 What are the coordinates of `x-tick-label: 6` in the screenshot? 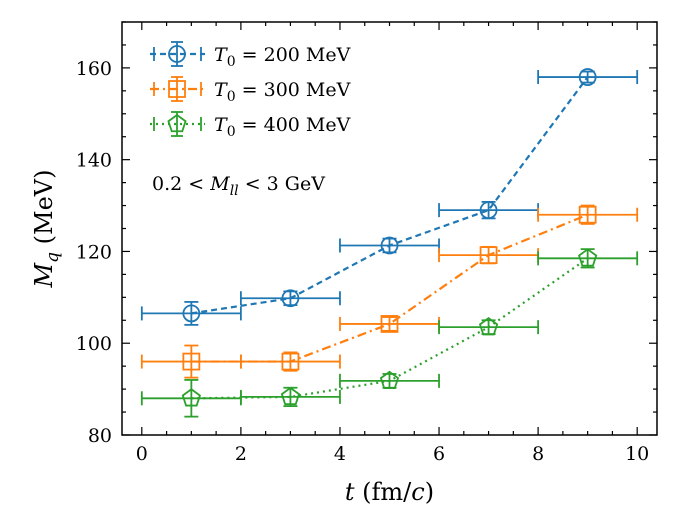 It's located at (439, 454).